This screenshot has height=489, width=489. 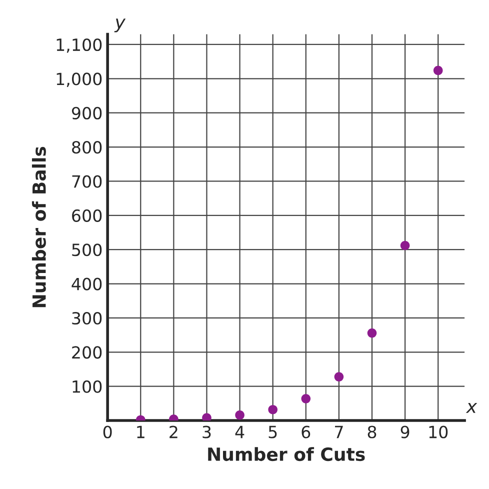 What do you see at coordinates (174, 432) in the screenshot?
I see `x-tick-label: 2` at bounding box center [174, 432].